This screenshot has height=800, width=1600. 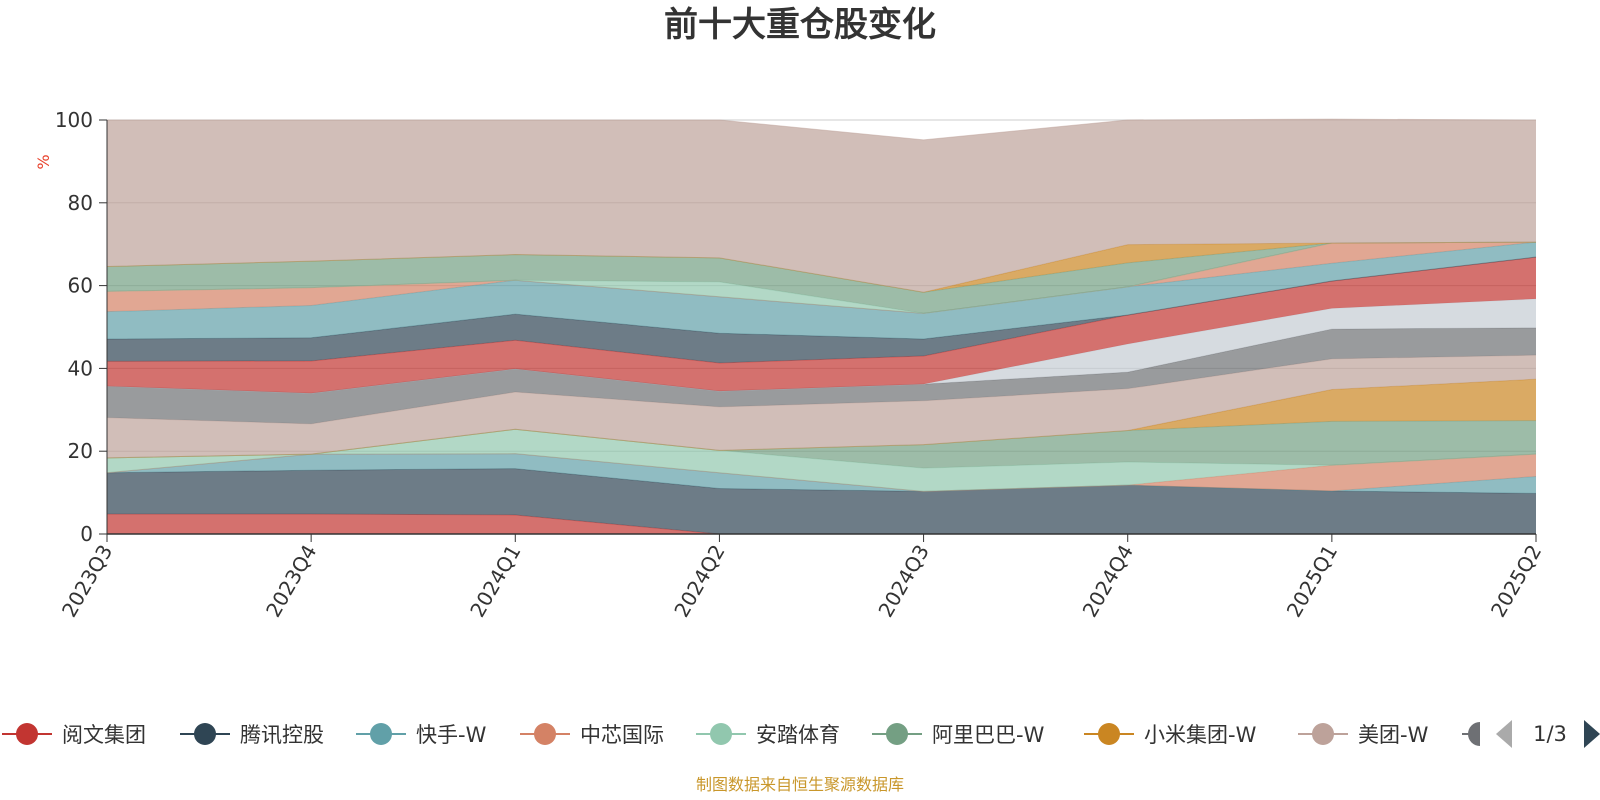 I want to click on x-tick-label: 2025Q2, so click(x=1516, y=581).